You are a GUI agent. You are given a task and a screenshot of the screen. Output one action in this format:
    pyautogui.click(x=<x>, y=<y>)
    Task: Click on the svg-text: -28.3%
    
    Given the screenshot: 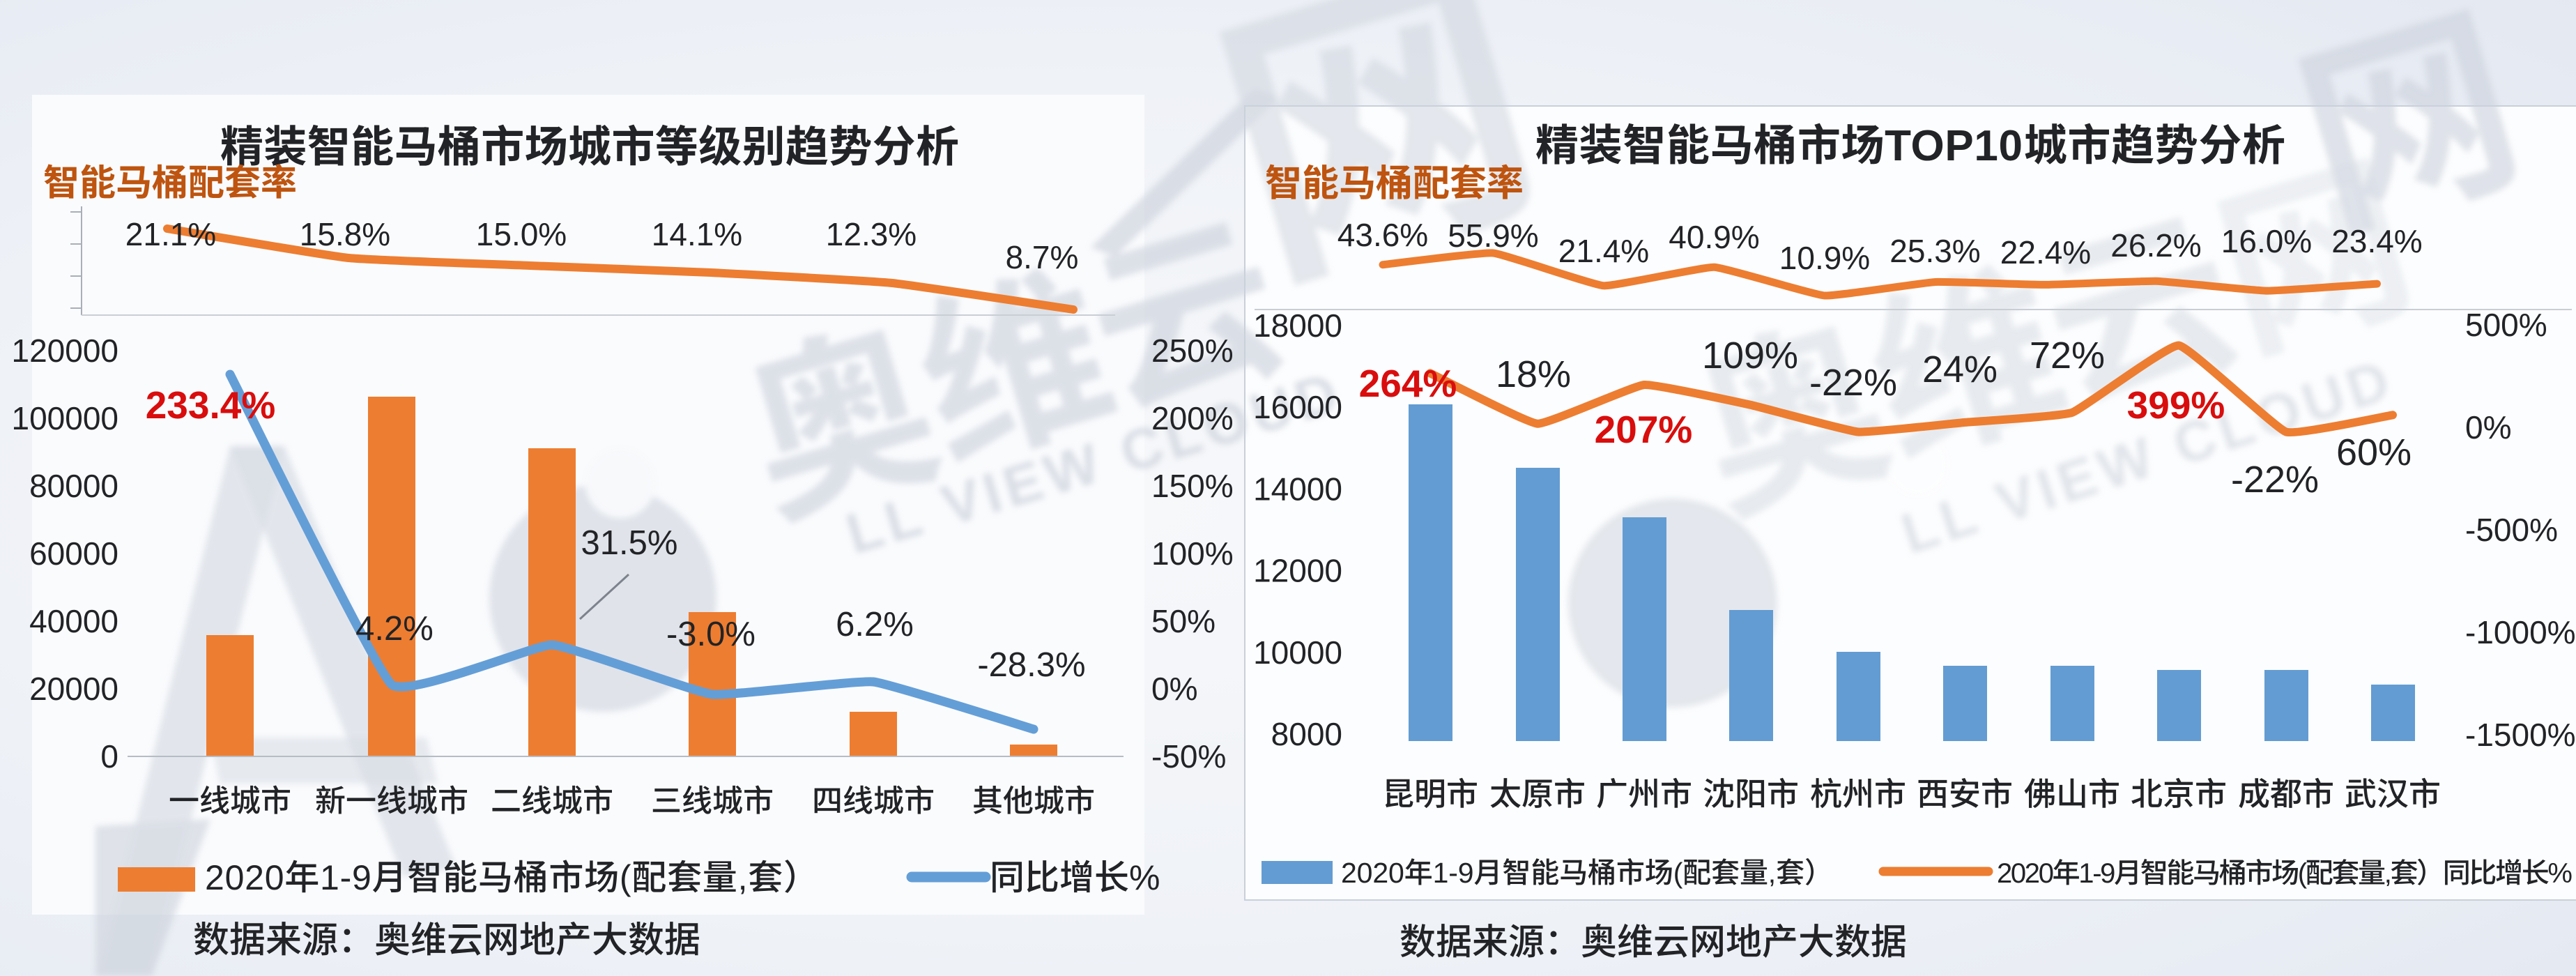 What is the action you would take?
    pyautogui.click(x=1031, y=665)
    